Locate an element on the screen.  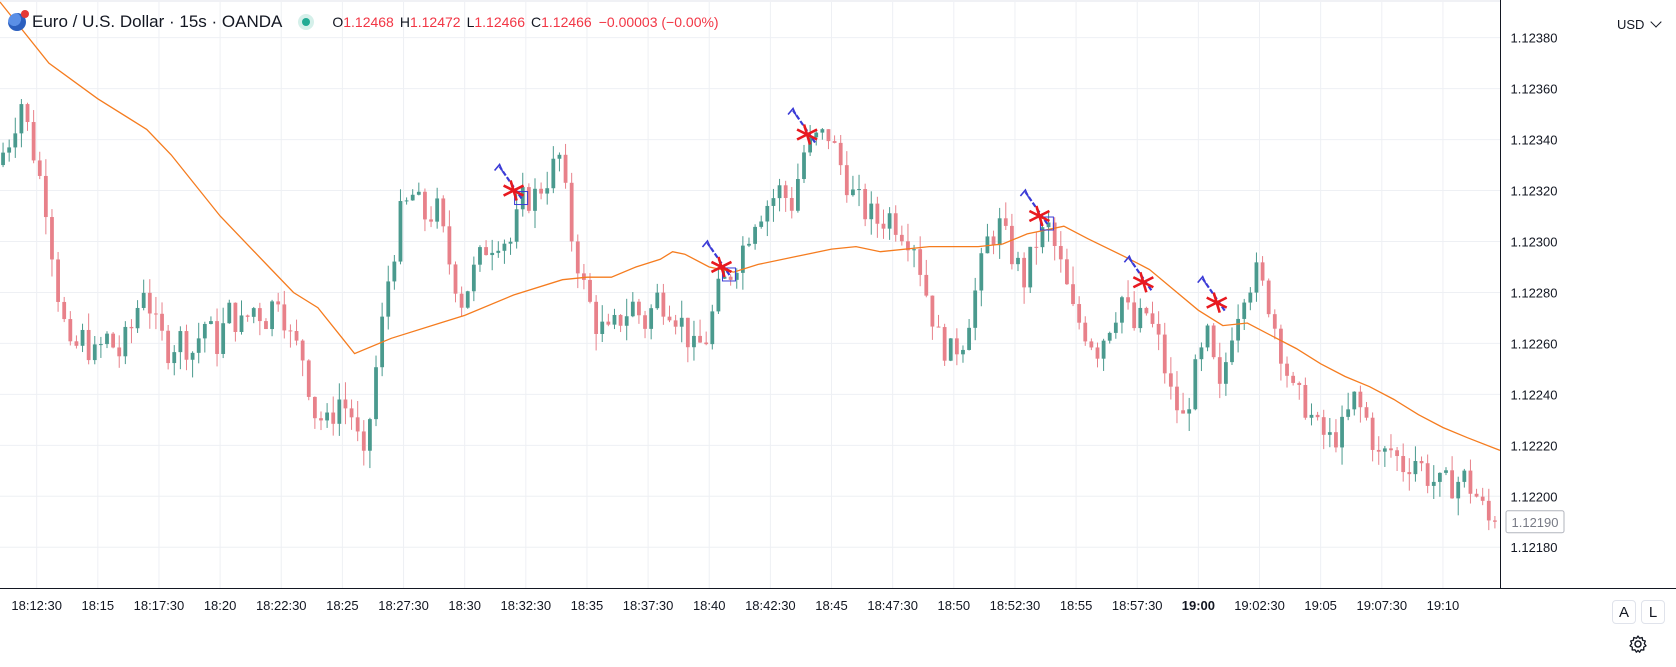
x-tick-label: 18:52:30 is located at coordinates (1015, 605).